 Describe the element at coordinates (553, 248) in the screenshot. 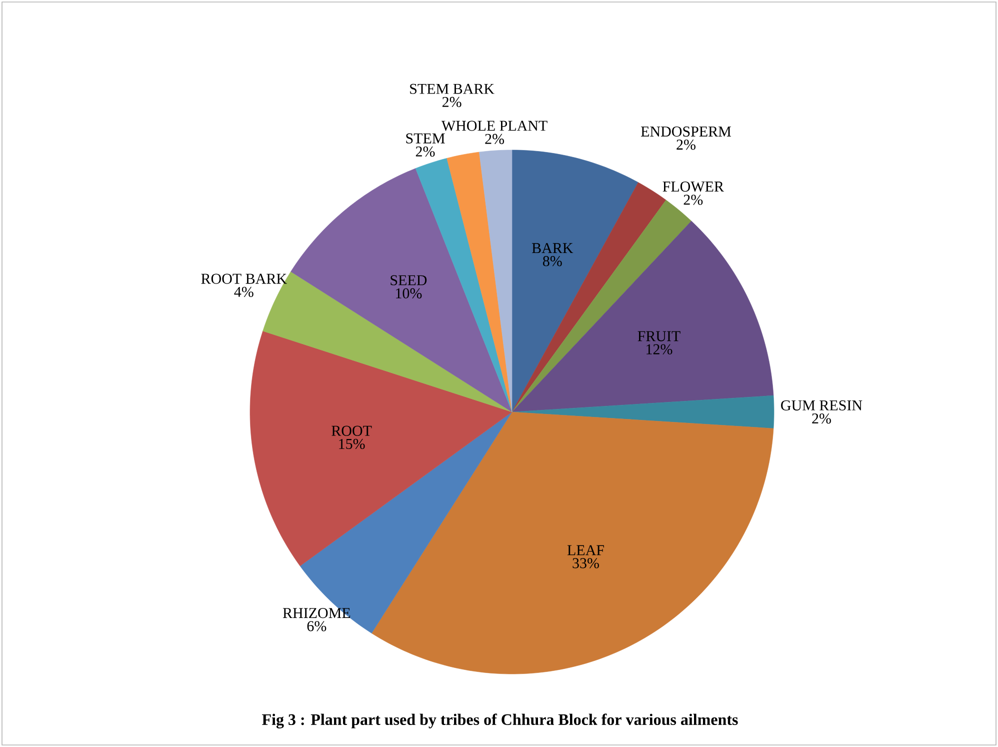

I see `slice-label: BARK` at that location.